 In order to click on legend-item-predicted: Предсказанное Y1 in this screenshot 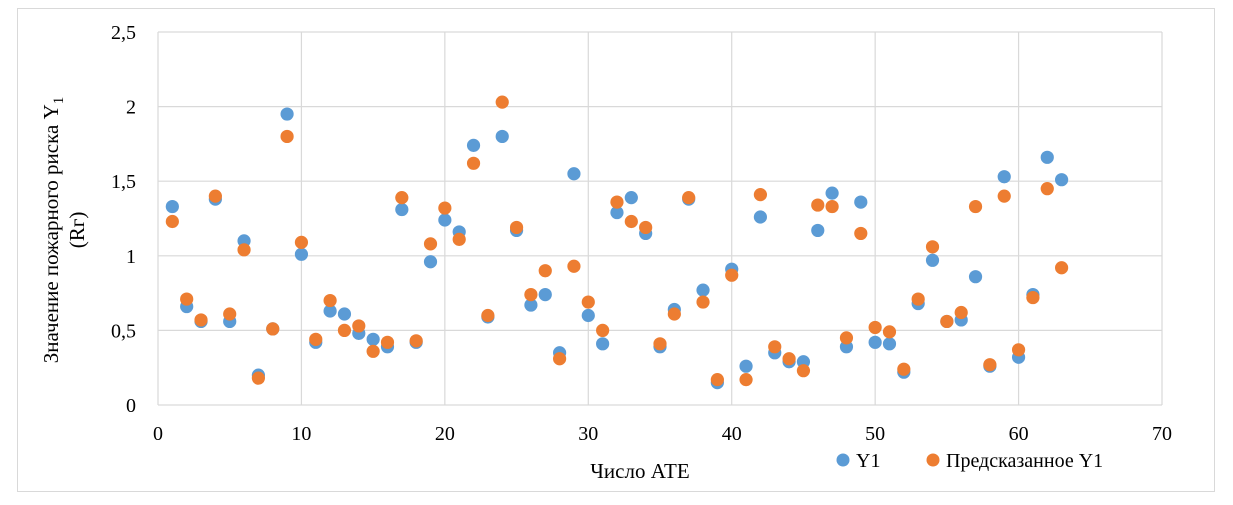, I will do `click(1014, 461)`.